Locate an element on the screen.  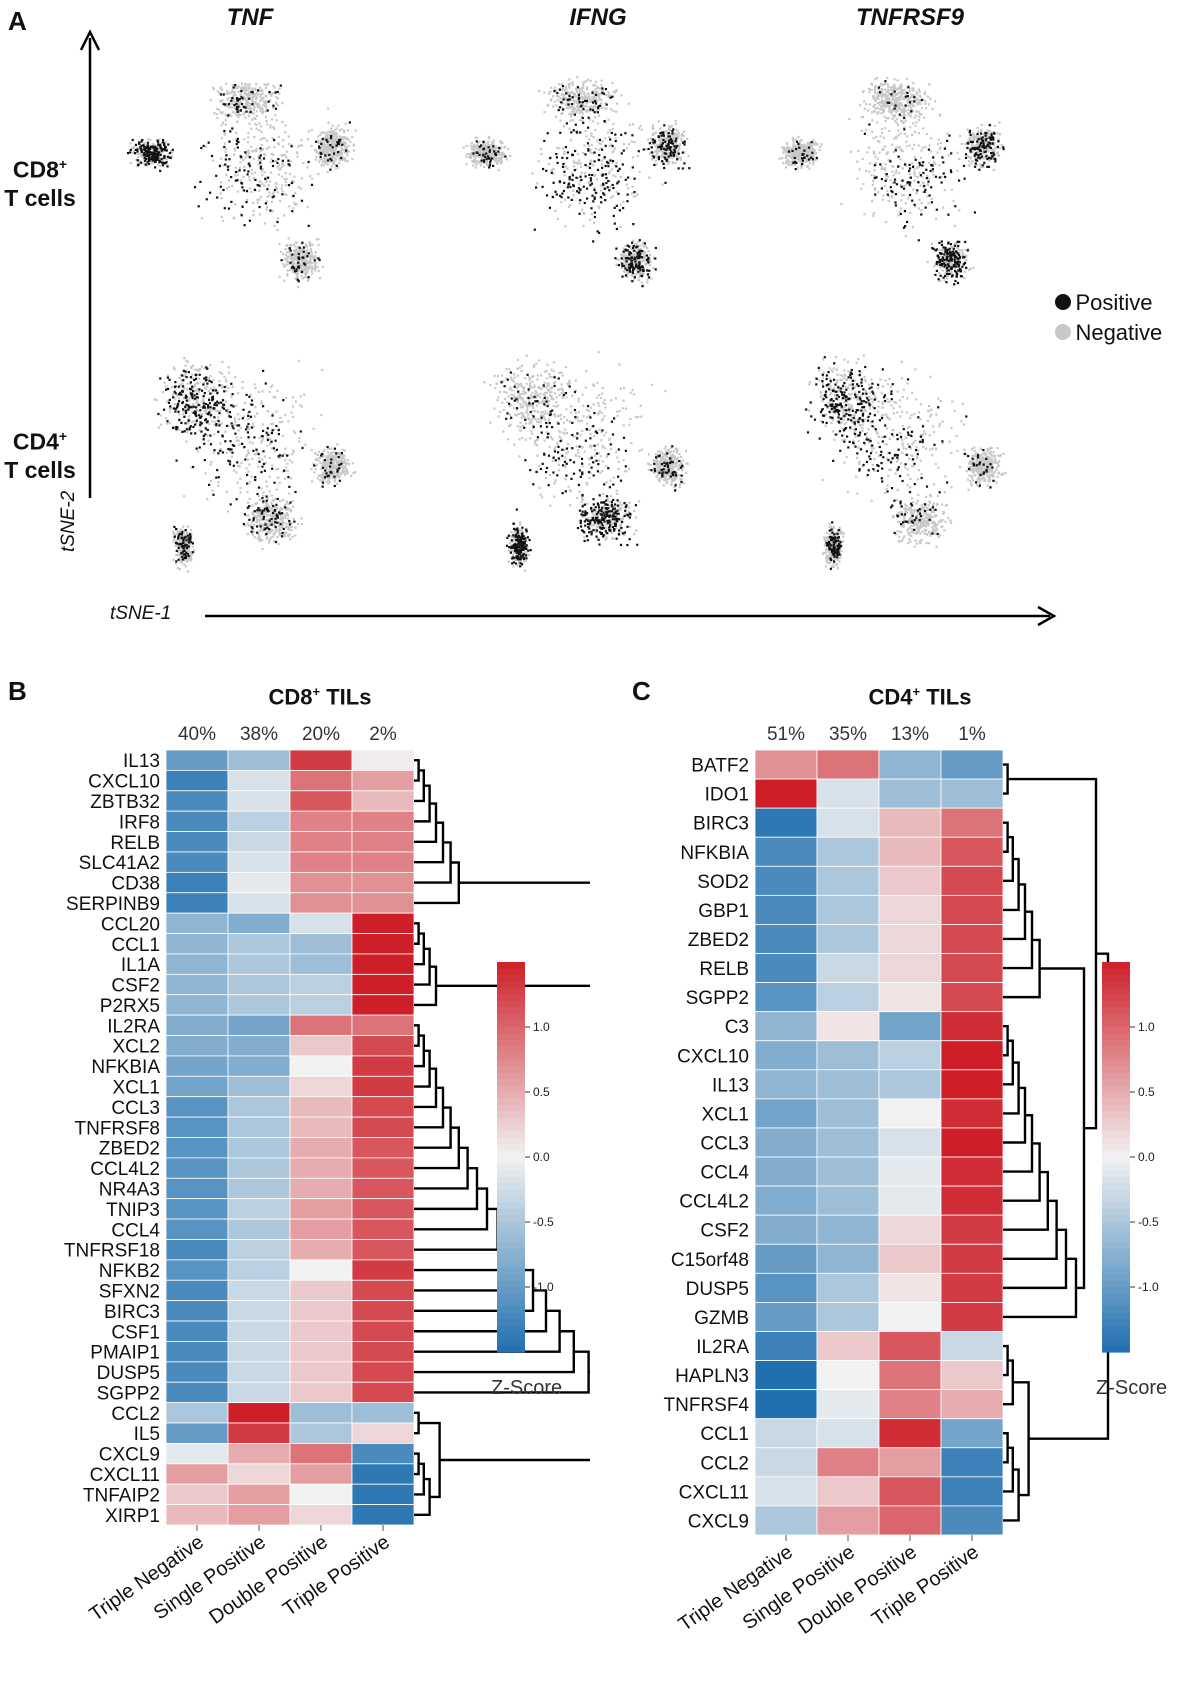
heatmap-c-row-label-5: GBP1 is located at coordinates (723, 911).